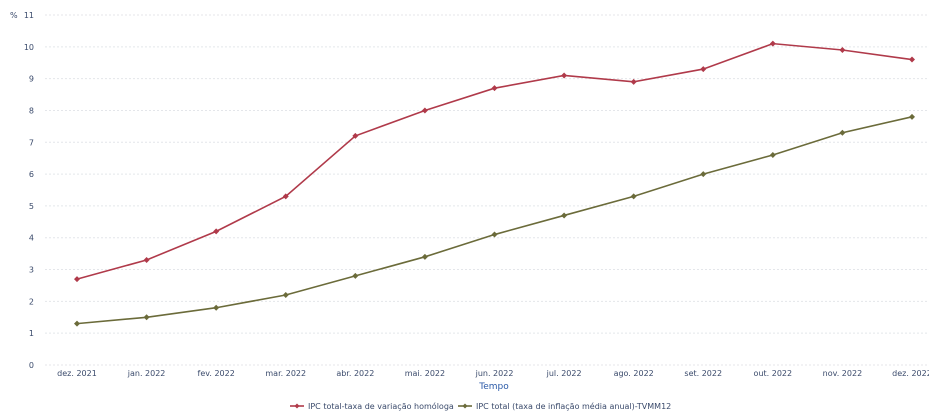 This screenshot has height=416, width=929. What do you see at coordinates (910, 373) in the screenshot?
I see `x-tick-label: dez. 2022` at bounding box center [910, 373].